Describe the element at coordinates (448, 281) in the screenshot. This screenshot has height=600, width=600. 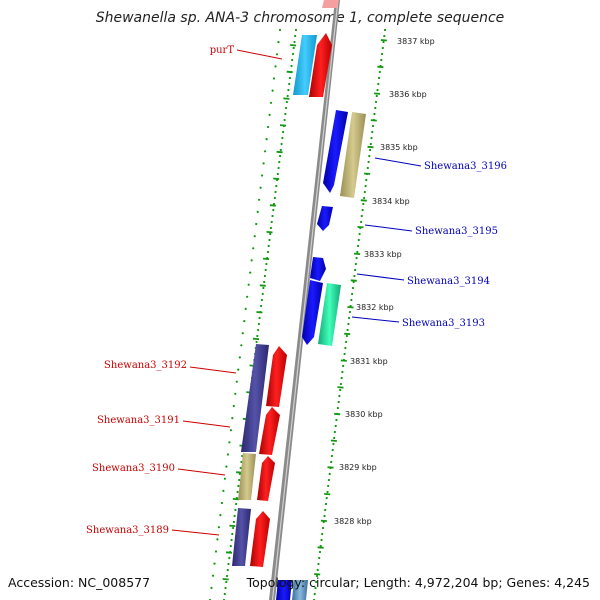
I see `gene-label-3194: Shewana3_3194` at that location.